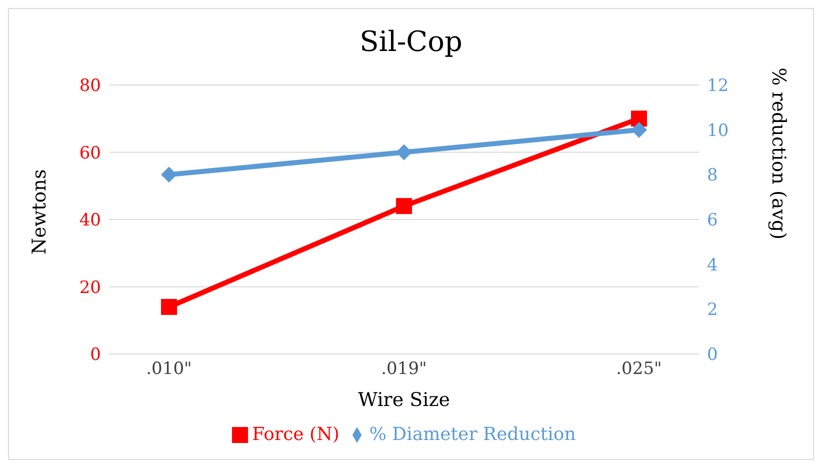 The width and height of the screenshot is (824, 466). I want to click on x-axis-title: Wire Size, so click(404, 400).